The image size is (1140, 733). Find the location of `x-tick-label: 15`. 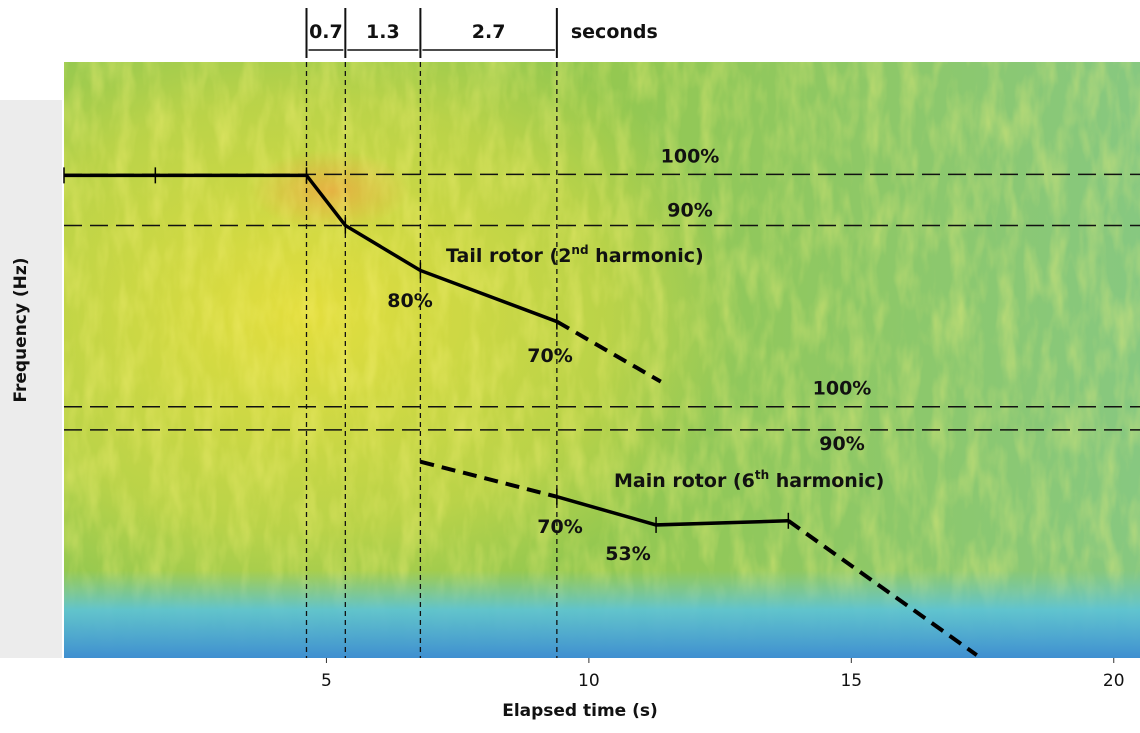

x-tick-label: 15 is located at coordinates (851, 681).